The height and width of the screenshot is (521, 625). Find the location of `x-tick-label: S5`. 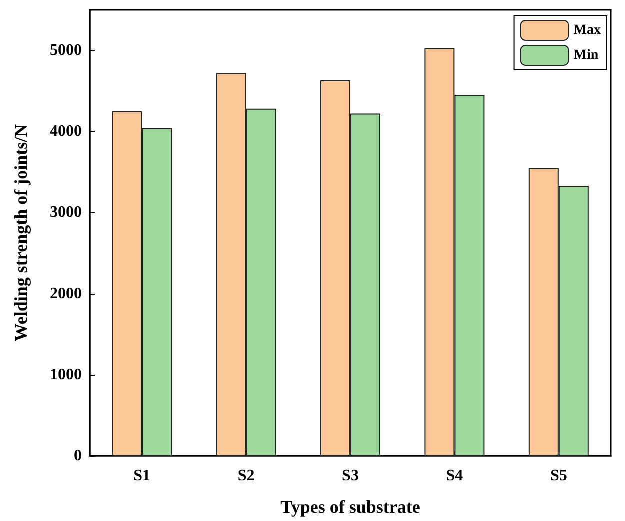

x-tick-label: S5 is located at coordinates (559, 476).